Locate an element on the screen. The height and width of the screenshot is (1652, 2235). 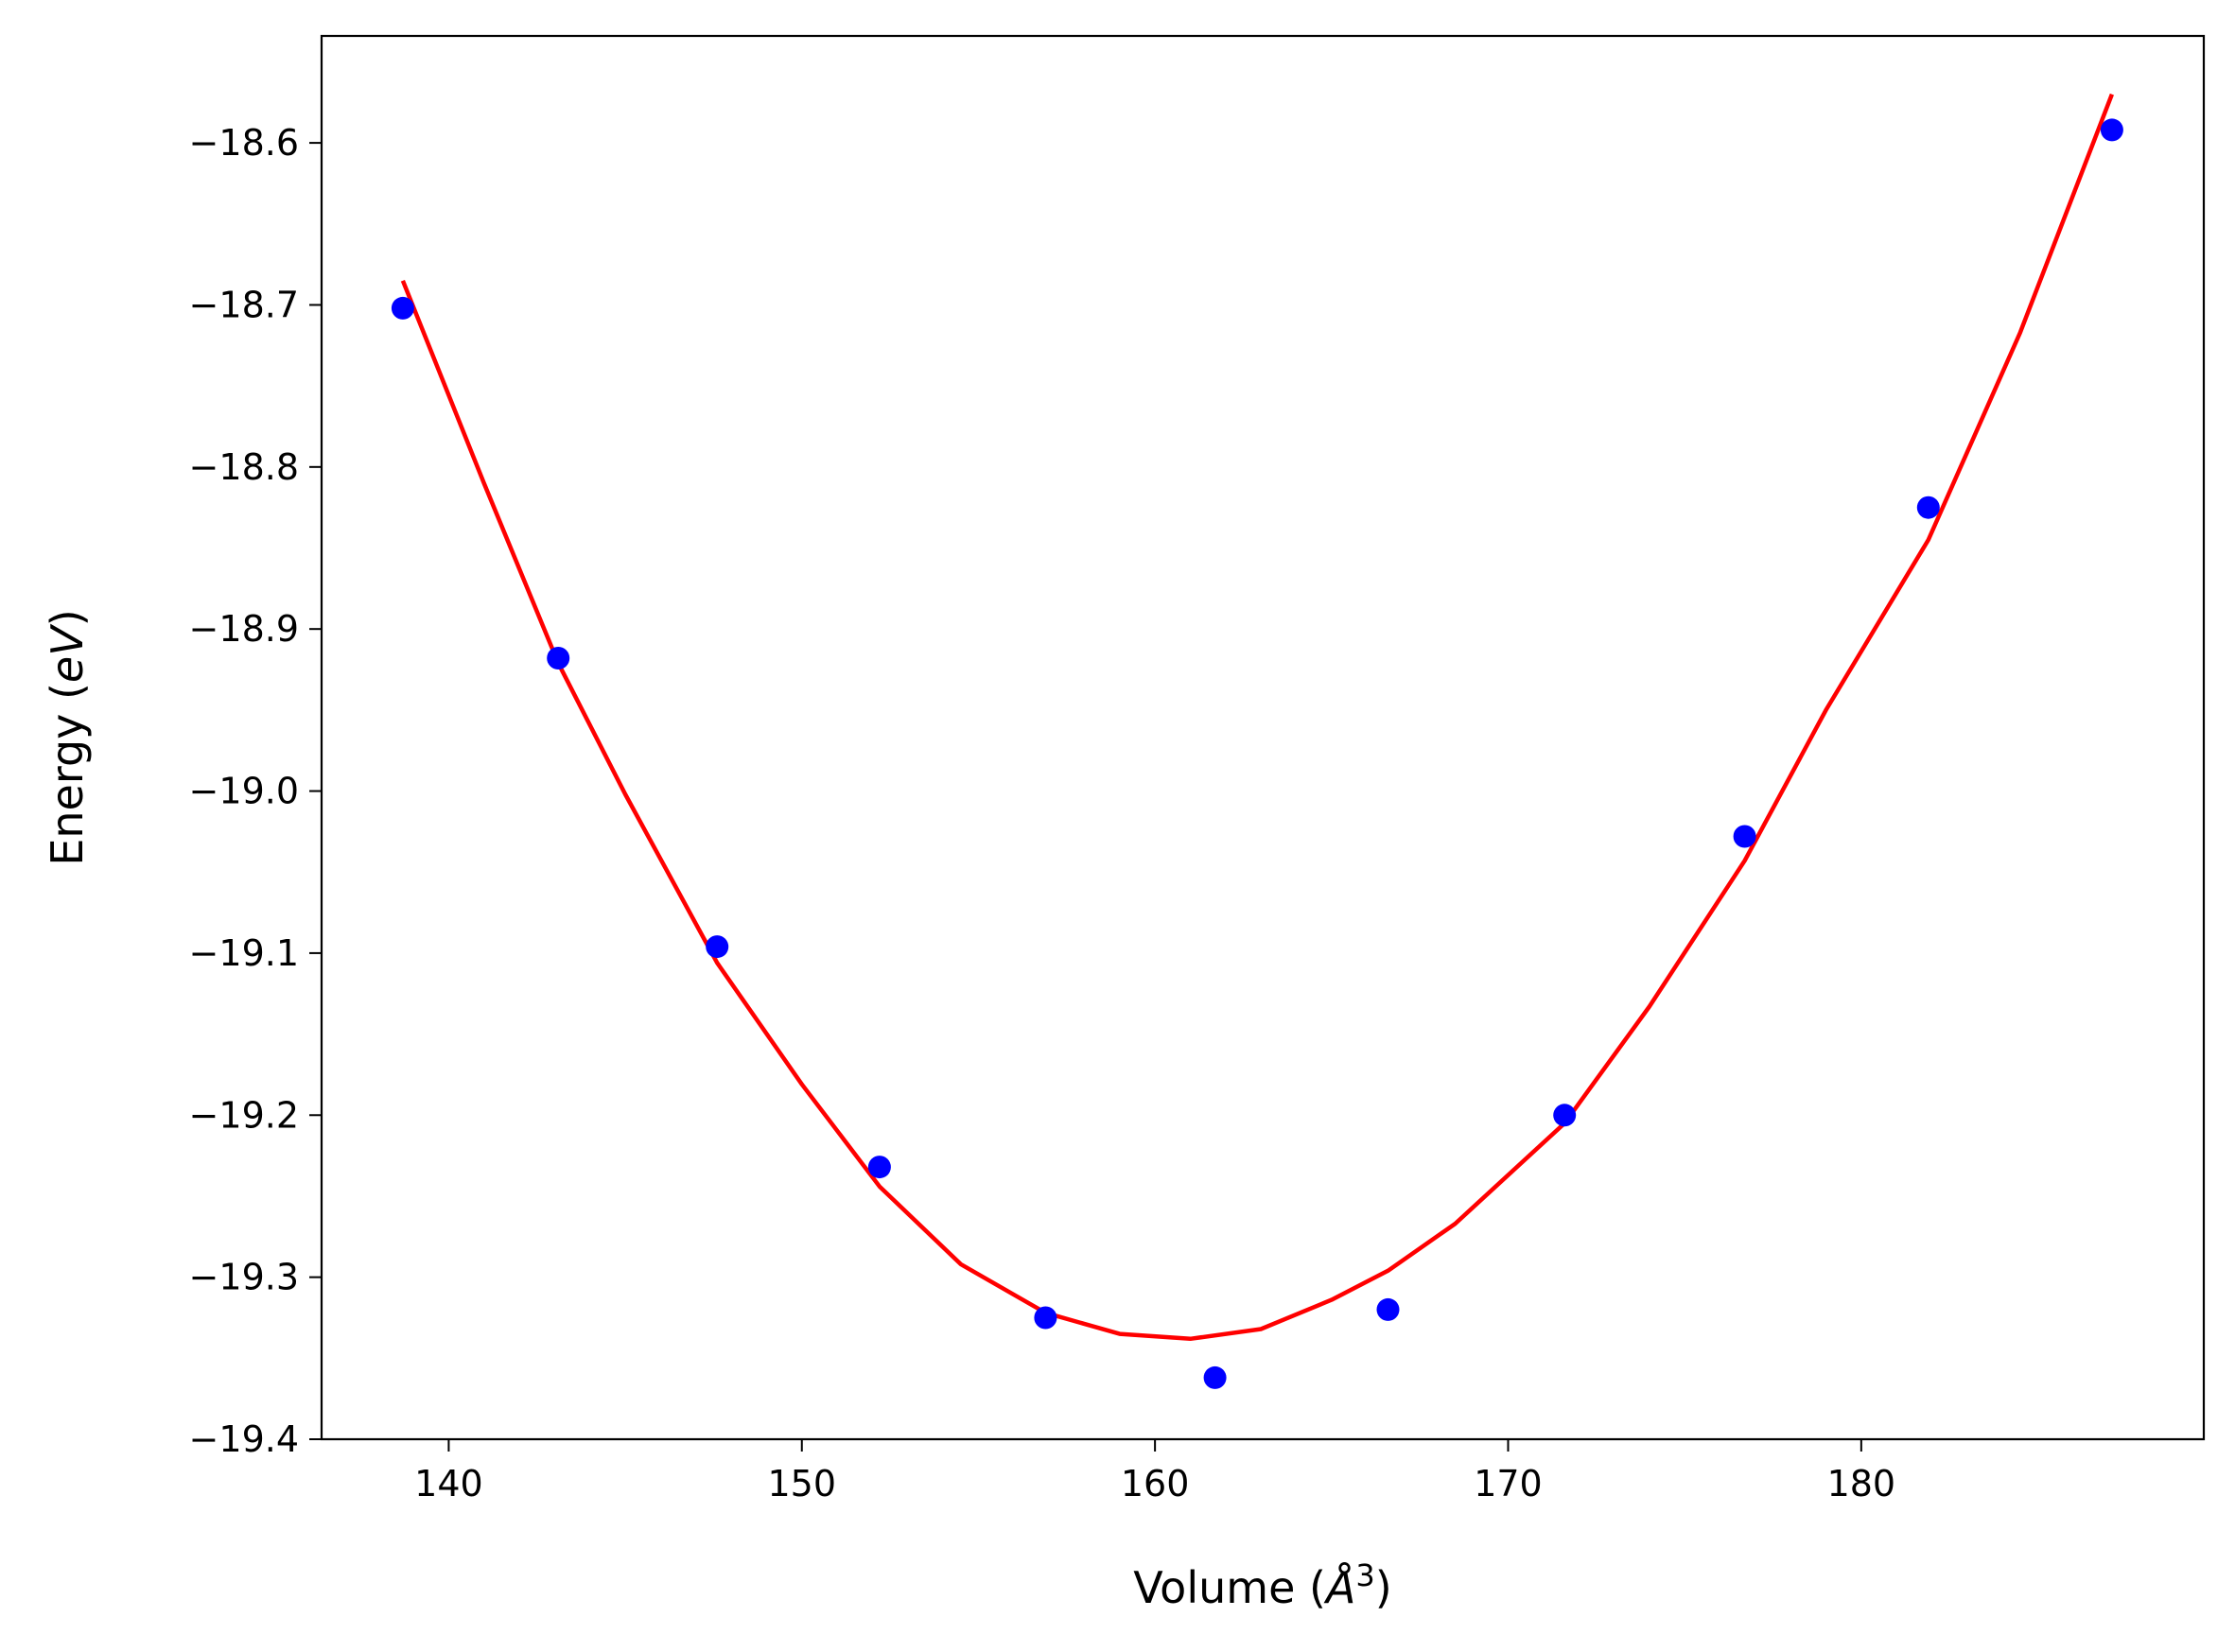
y-tick-label: −18.7 is located at coordinates (244, 304).